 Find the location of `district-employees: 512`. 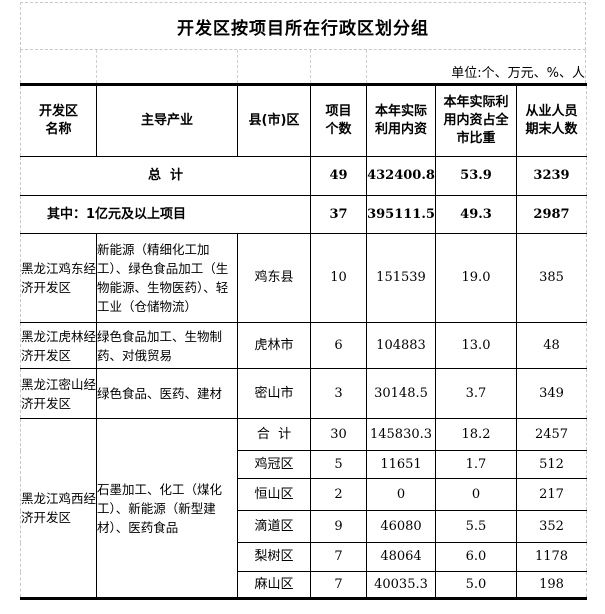

district-employees: 512 is located at coordinates (551, 464).